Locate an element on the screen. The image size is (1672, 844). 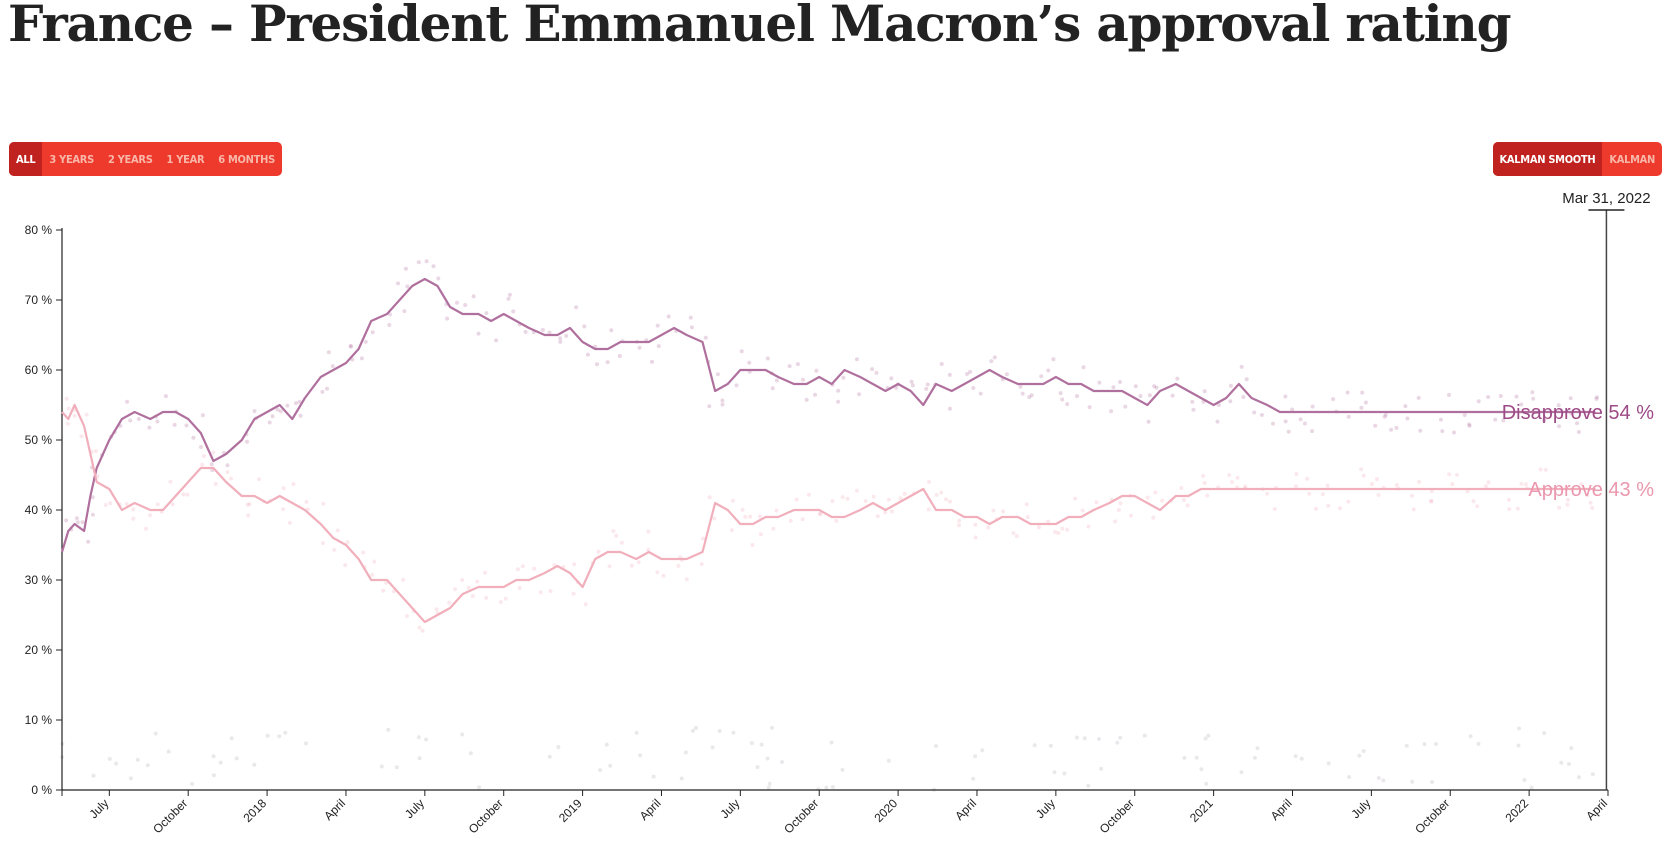
range-3-years-button: 3 YEARS is located at coordinates (71, 159).